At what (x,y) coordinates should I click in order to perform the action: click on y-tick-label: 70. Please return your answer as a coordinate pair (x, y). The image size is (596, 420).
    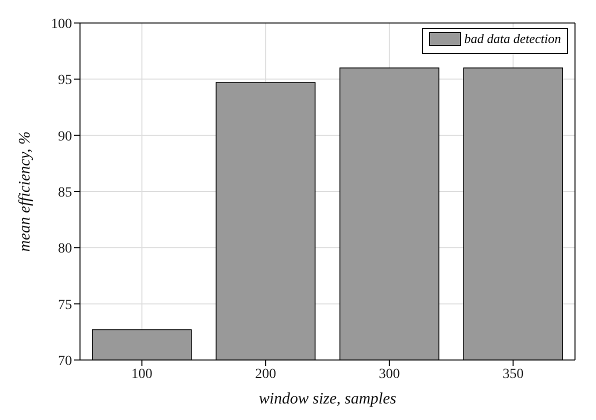
    Looking at the image, I should click on (65, 361).